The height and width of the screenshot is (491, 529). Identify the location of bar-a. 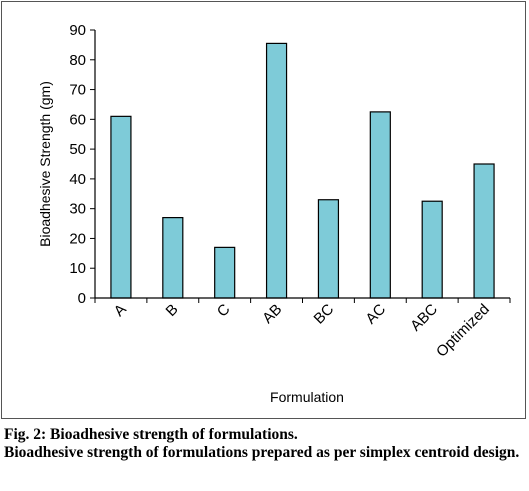
(121, 207).